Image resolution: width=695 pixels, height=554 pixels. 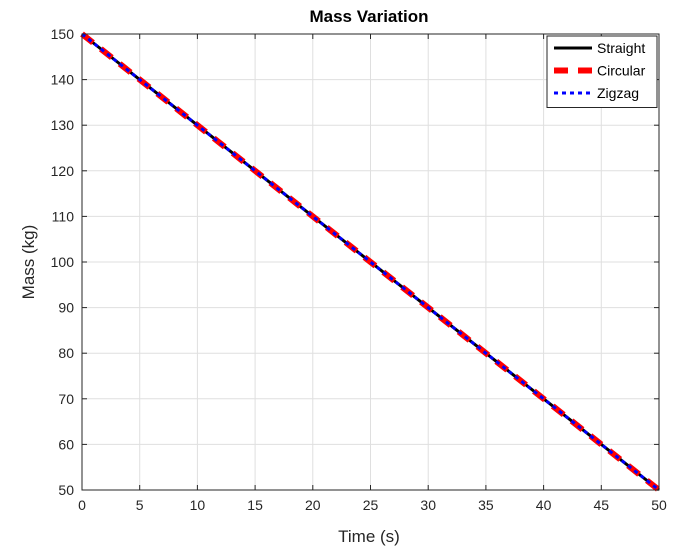 I want to click on x-tick-label: 25, so click(x=371, y=505).